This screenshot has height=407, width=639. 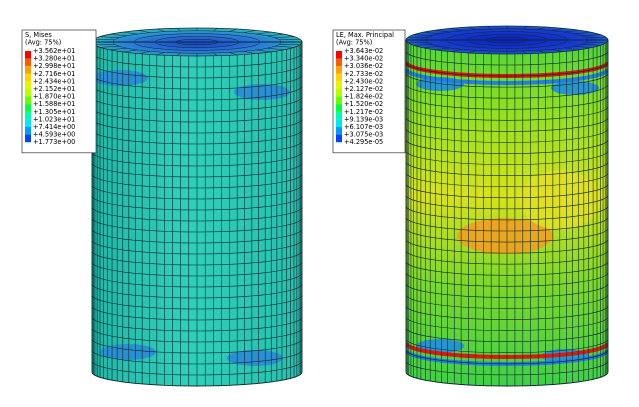 What do you see at coordinates (363, 135) in the screenshot?
I see `legend-label: +3.075e-03` at bounding box center [363, 135].